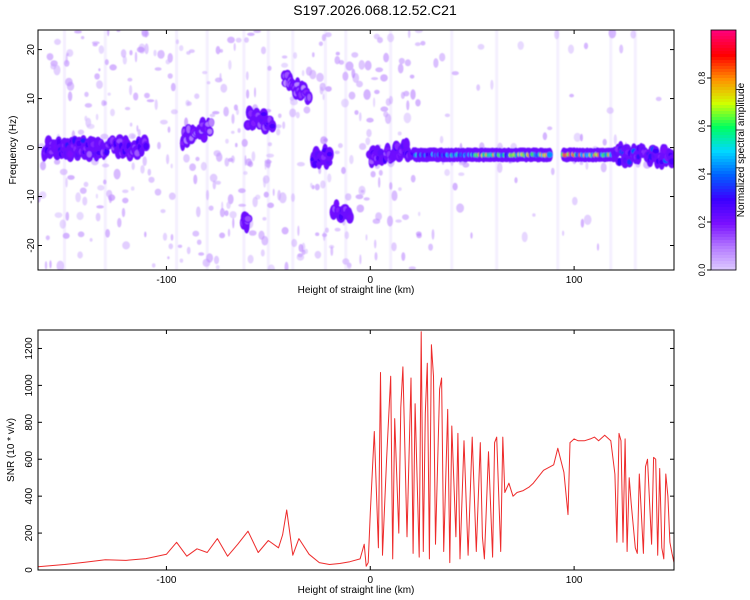  What do you see at coordinates (29, 385) in the screenshot?
I see `snr-y-tick-label: 1000` at bounding box center [29, 385].